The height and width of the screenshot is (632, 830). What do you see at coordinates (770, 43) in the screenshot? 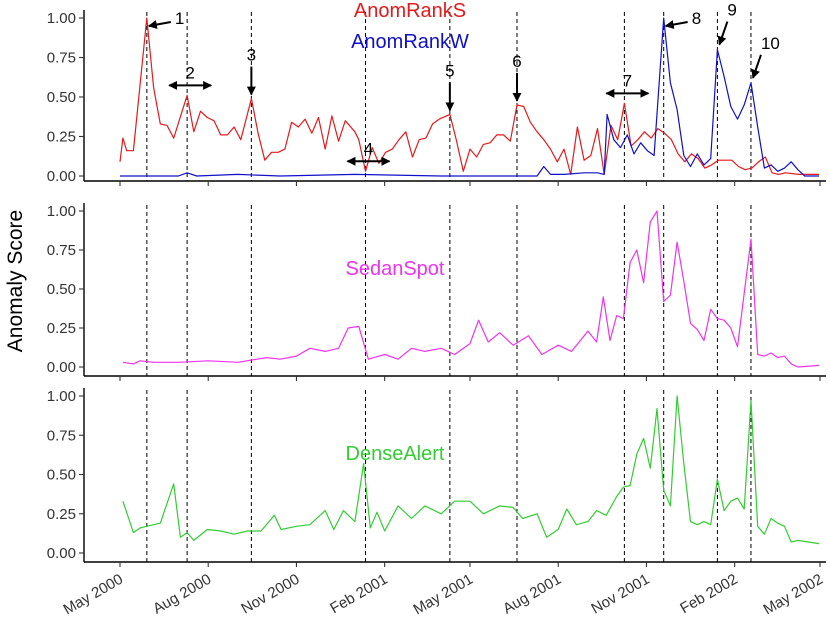
I see `event-label-10: 10` at bounding box center [770, 43].